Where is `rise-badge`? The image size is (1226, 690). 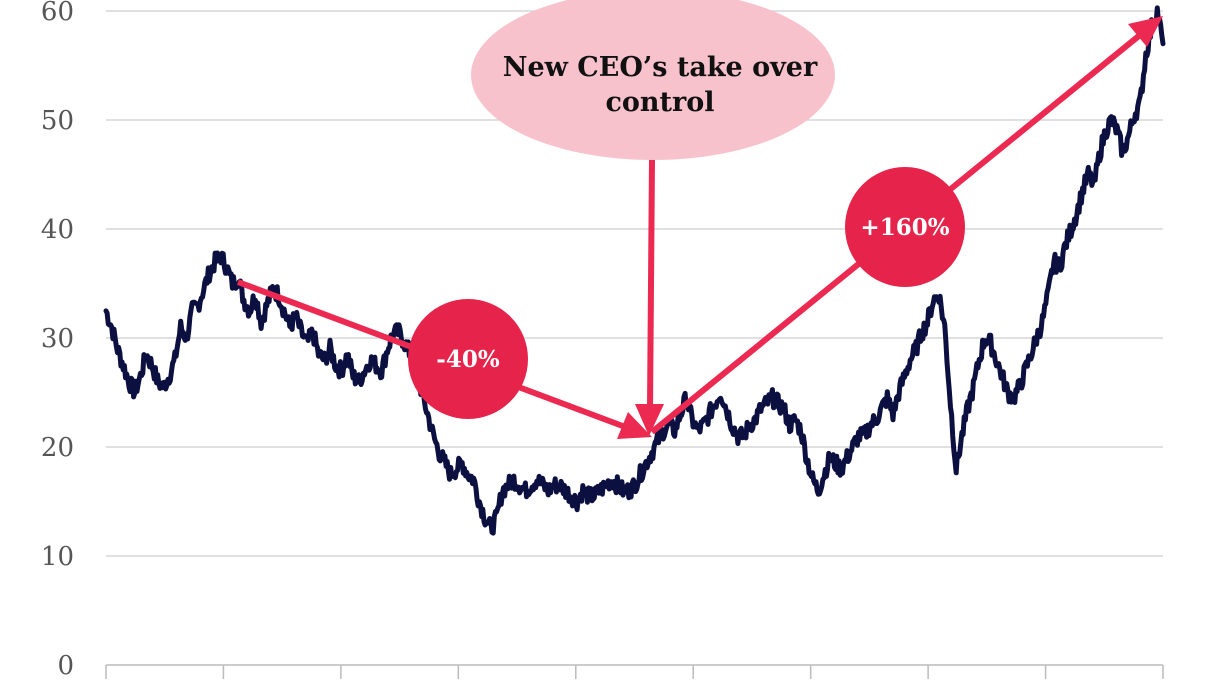 rise-badge is located at coordinates (905, 227).